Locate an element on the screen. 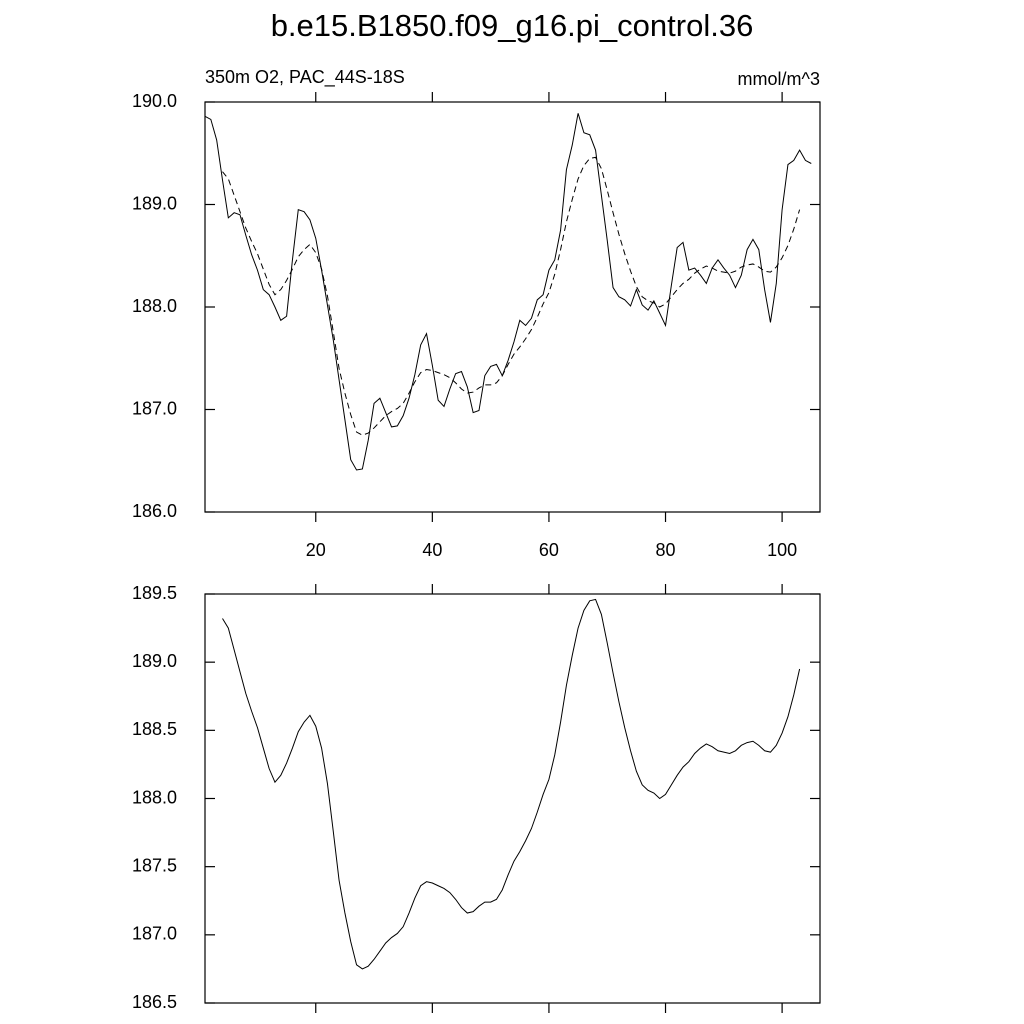 This screenshot has width=1024, height=1024. y-tick-label: 186.0 is located at coordinates (154, 511).